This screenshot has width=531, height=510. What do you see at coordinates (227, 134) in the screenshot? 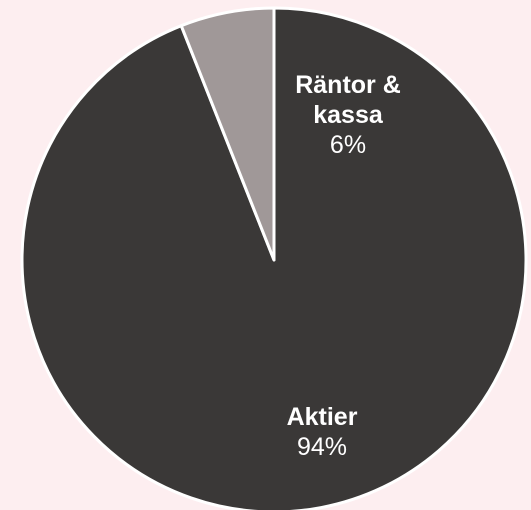
I see `pie-slice` at bounding box center [227, 134].